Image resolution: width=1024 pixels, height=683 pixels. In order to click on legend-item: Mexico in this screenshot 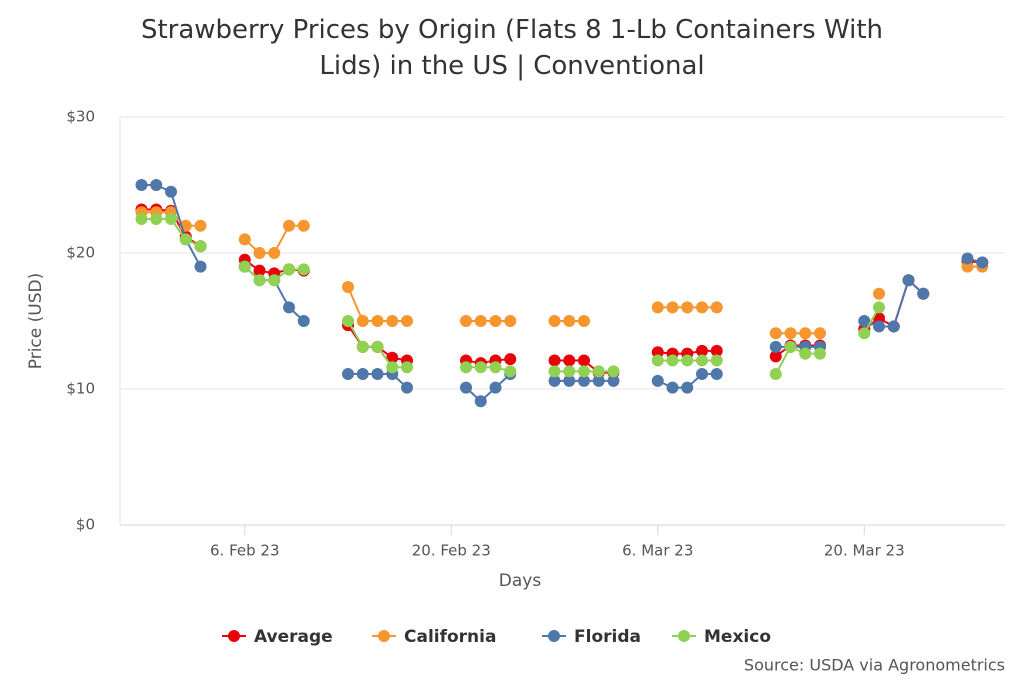, I will do `click(721, 637)`.